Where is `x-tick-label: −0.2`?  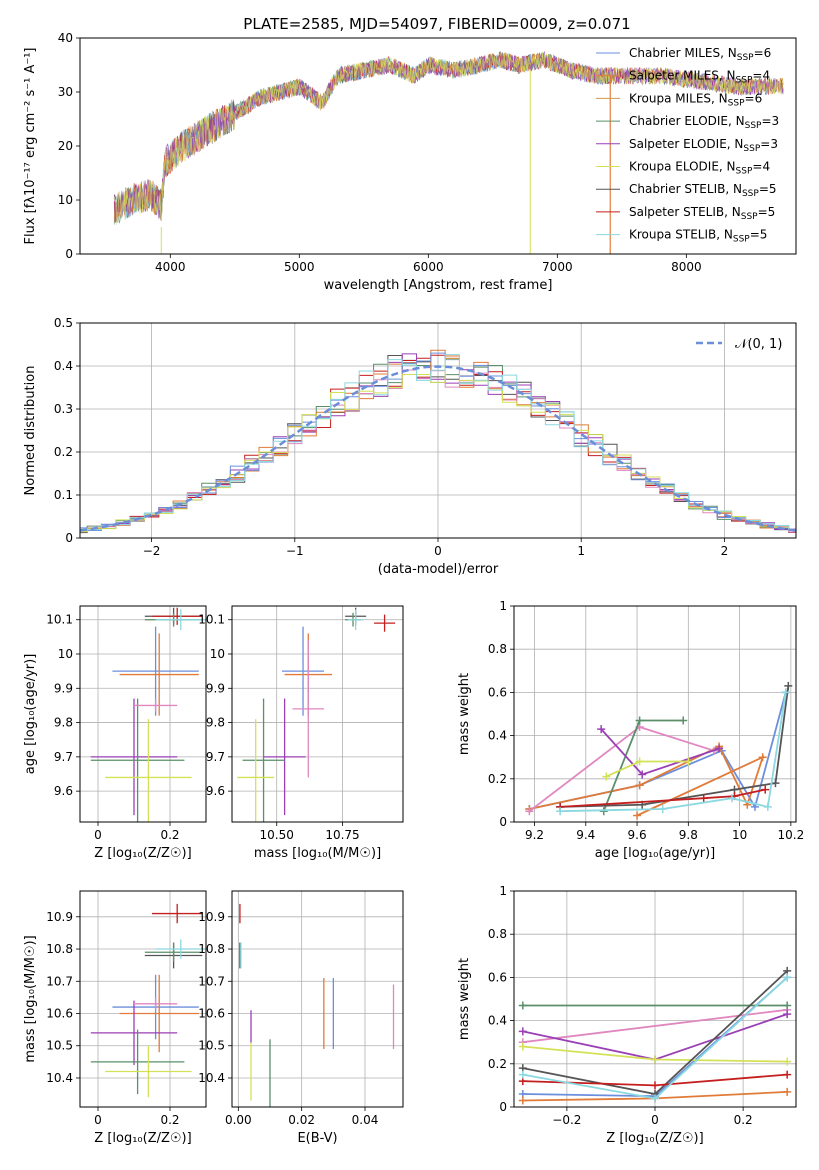
x-tick-label: −0.2 is located at coordinates (566, 1120).